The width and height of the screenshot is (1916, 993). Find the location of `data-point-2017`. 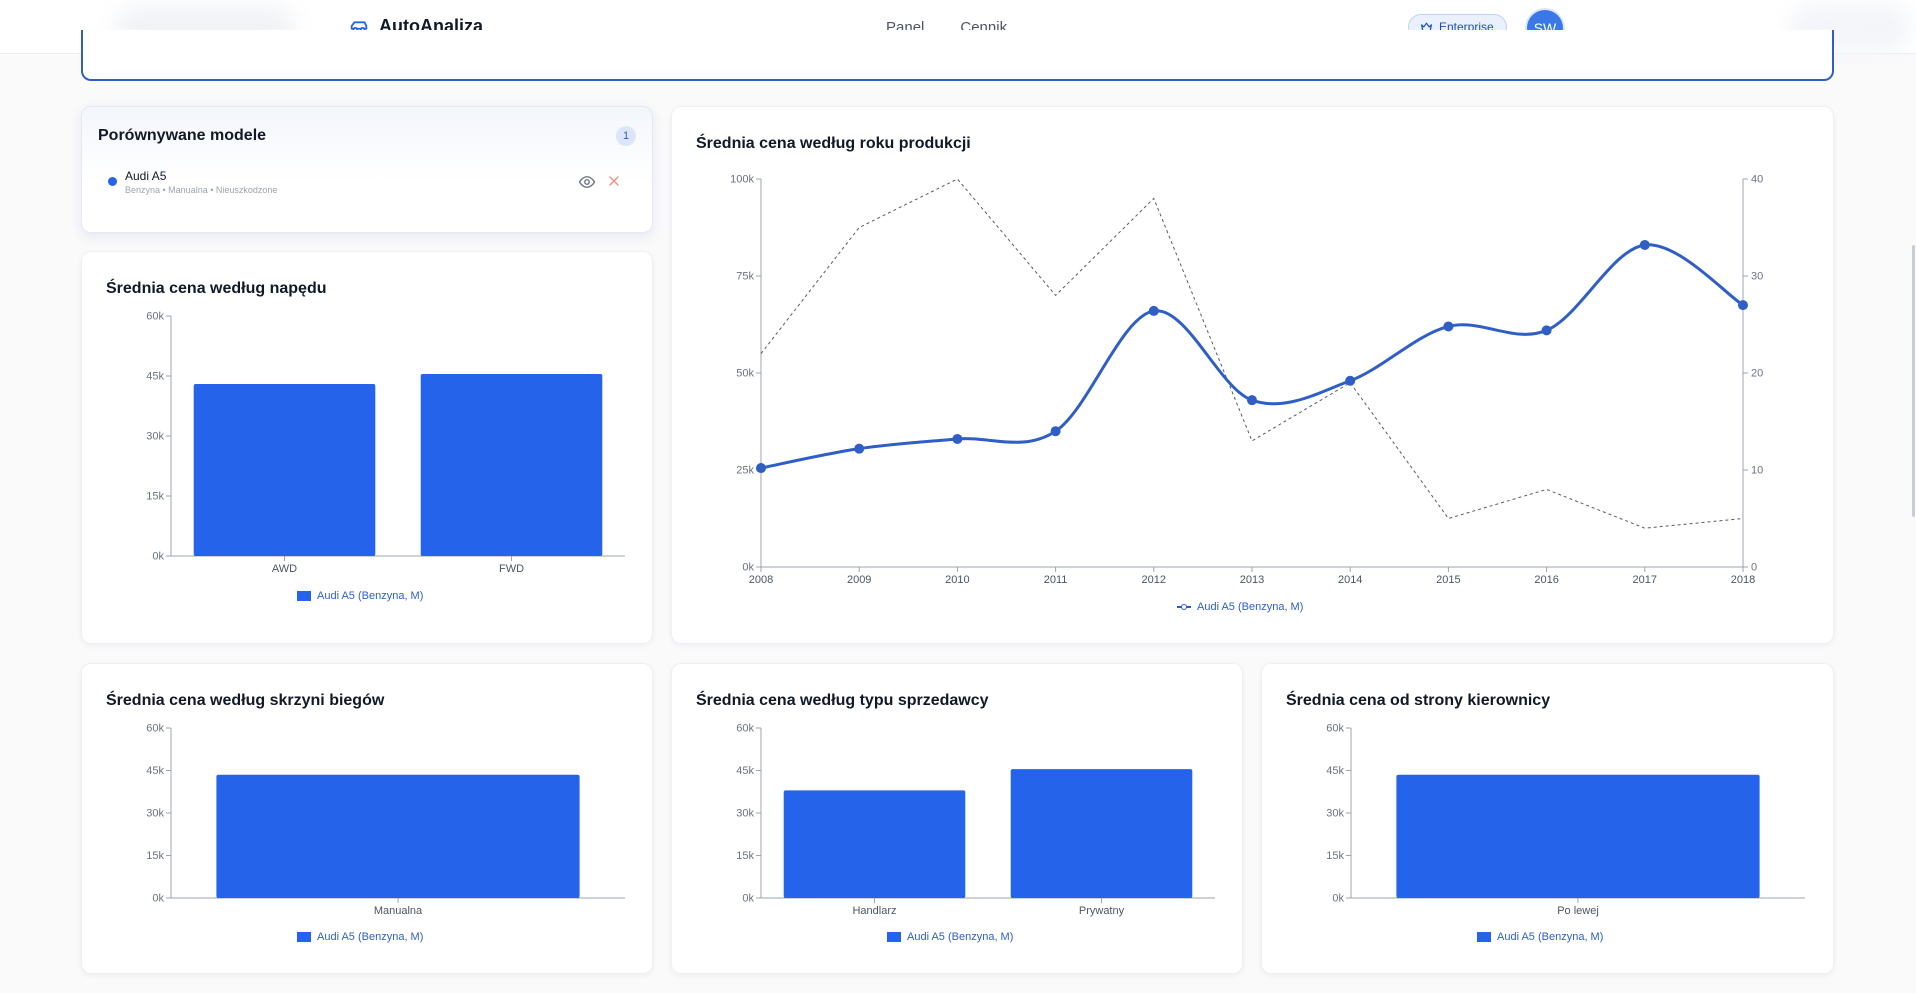

data-point-2017 is located at coordinates (1644, 244).